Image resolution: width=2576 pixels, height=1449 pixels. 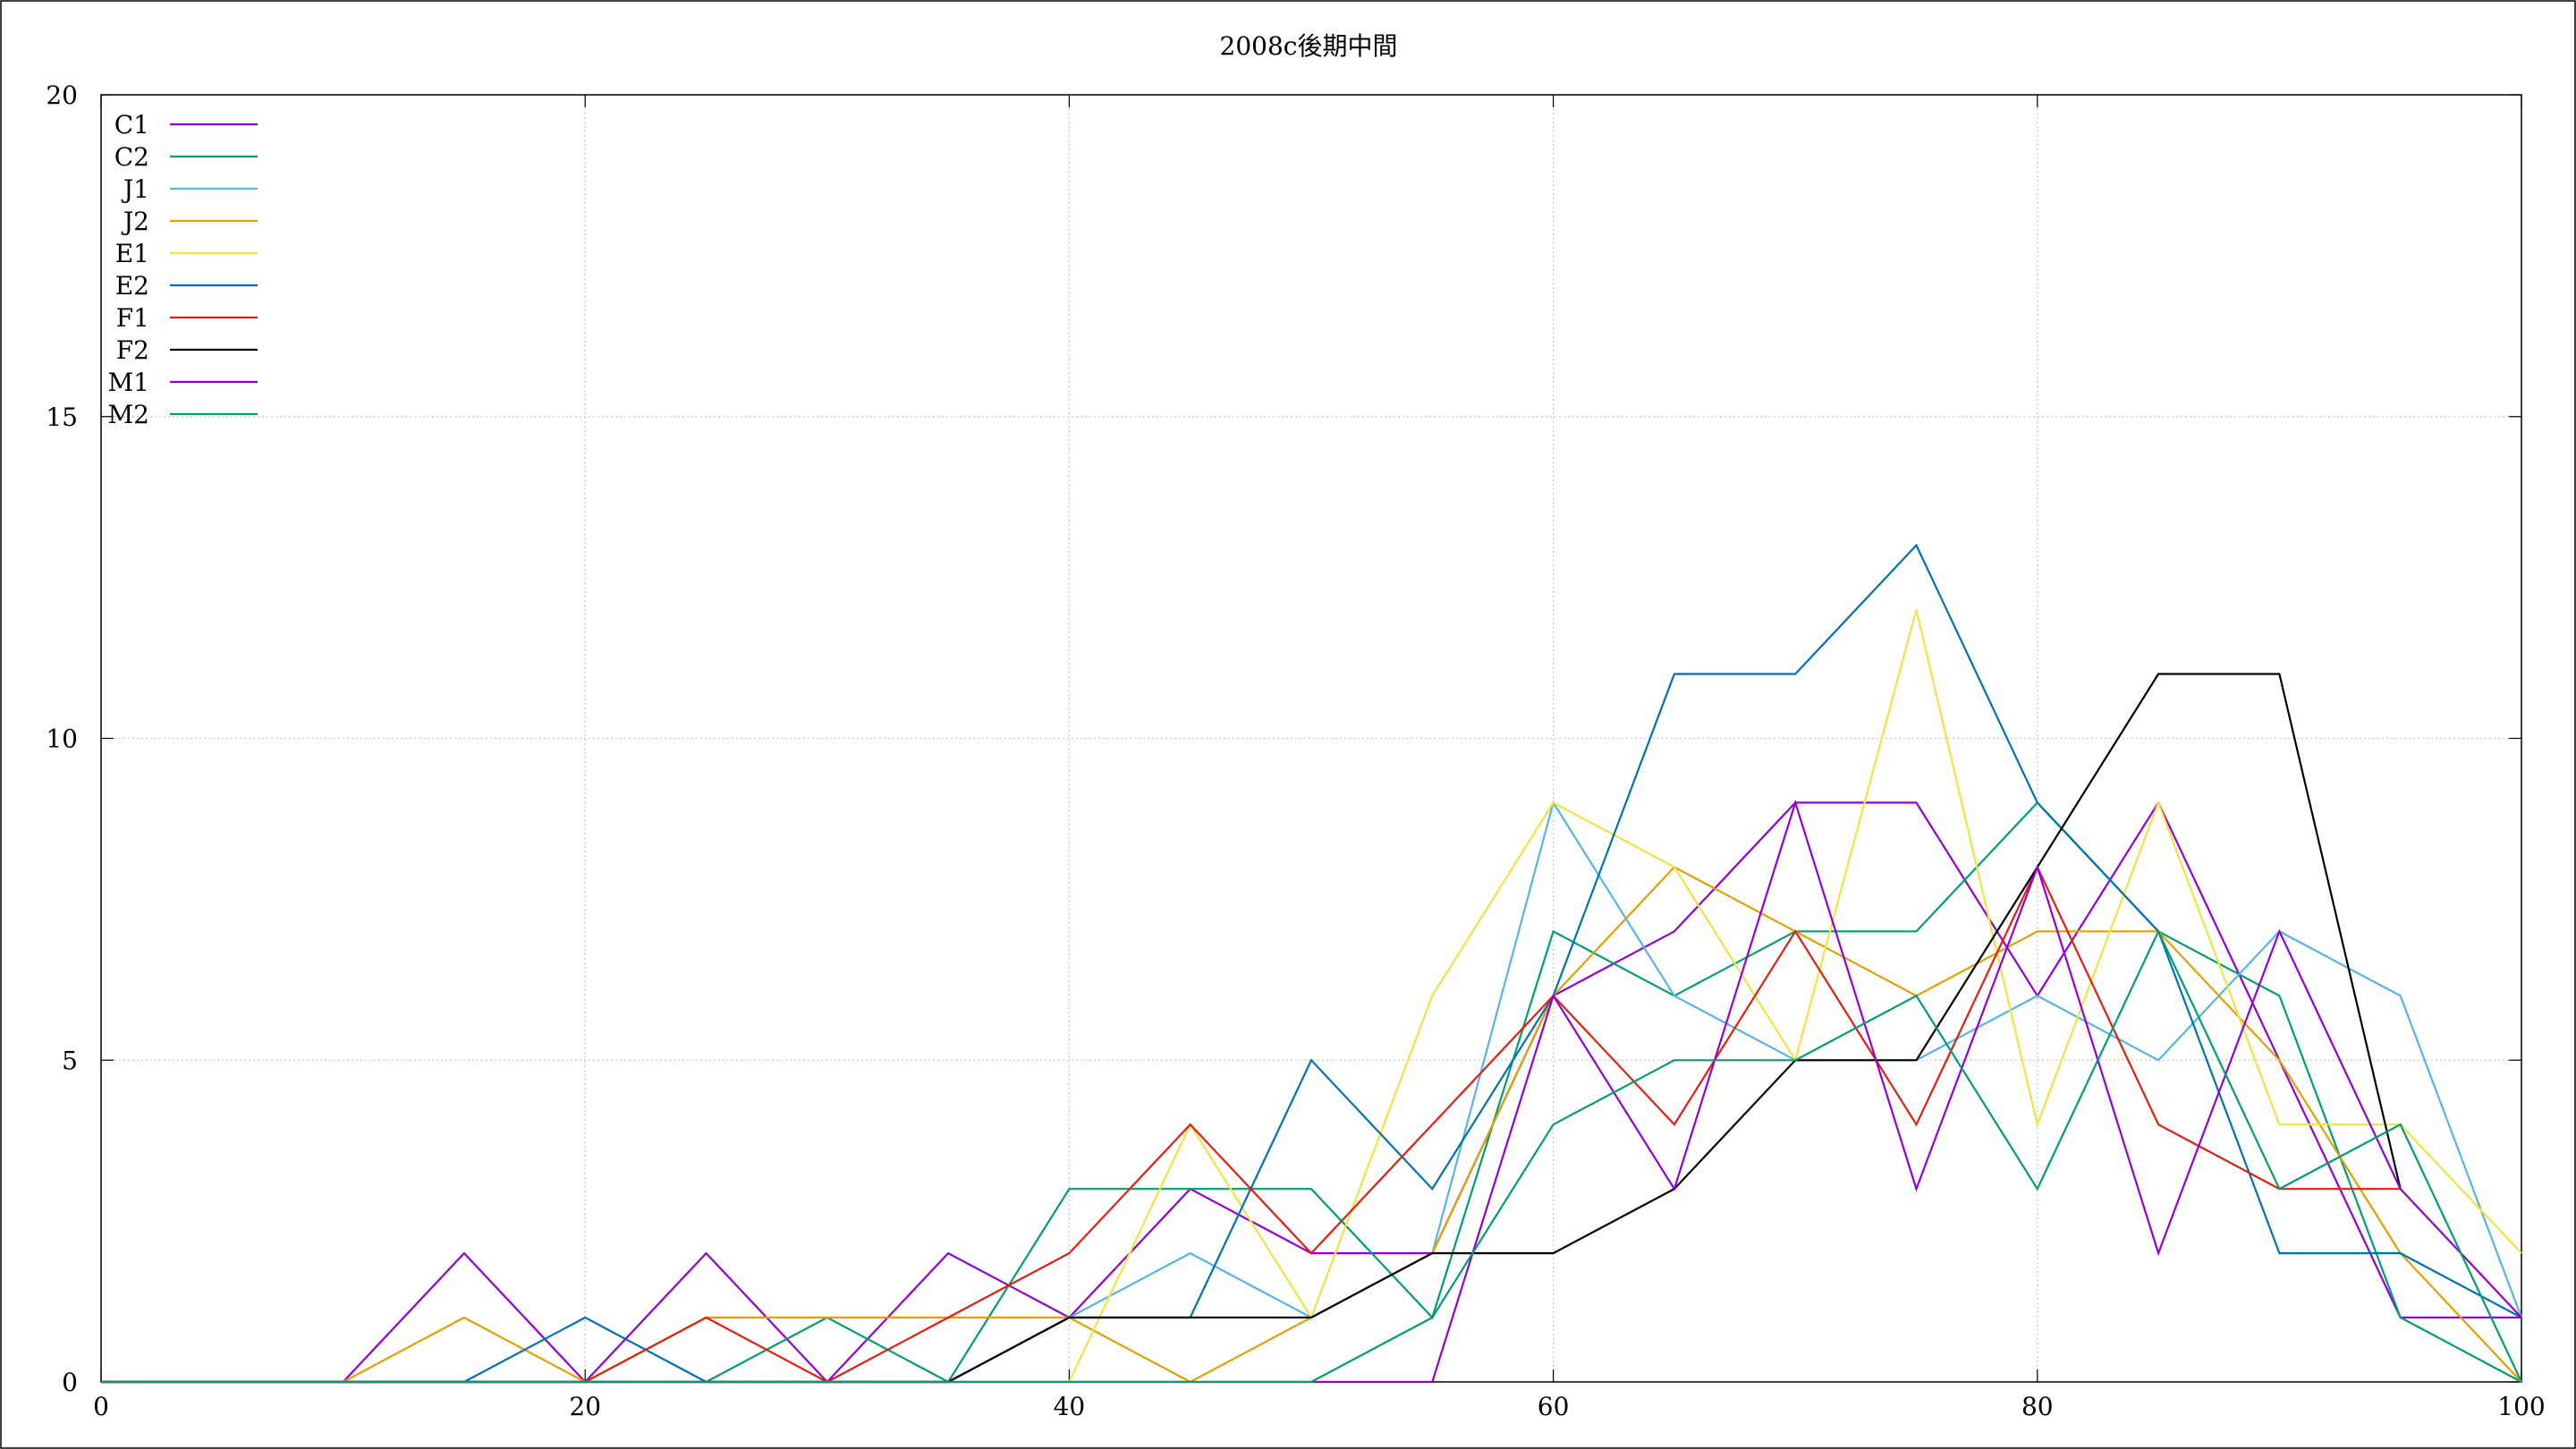 What do you see at coordinates (1554, 1406) in the screenshot?
I see `x-tick-label: 60` at bounding box center [1554, 1406].